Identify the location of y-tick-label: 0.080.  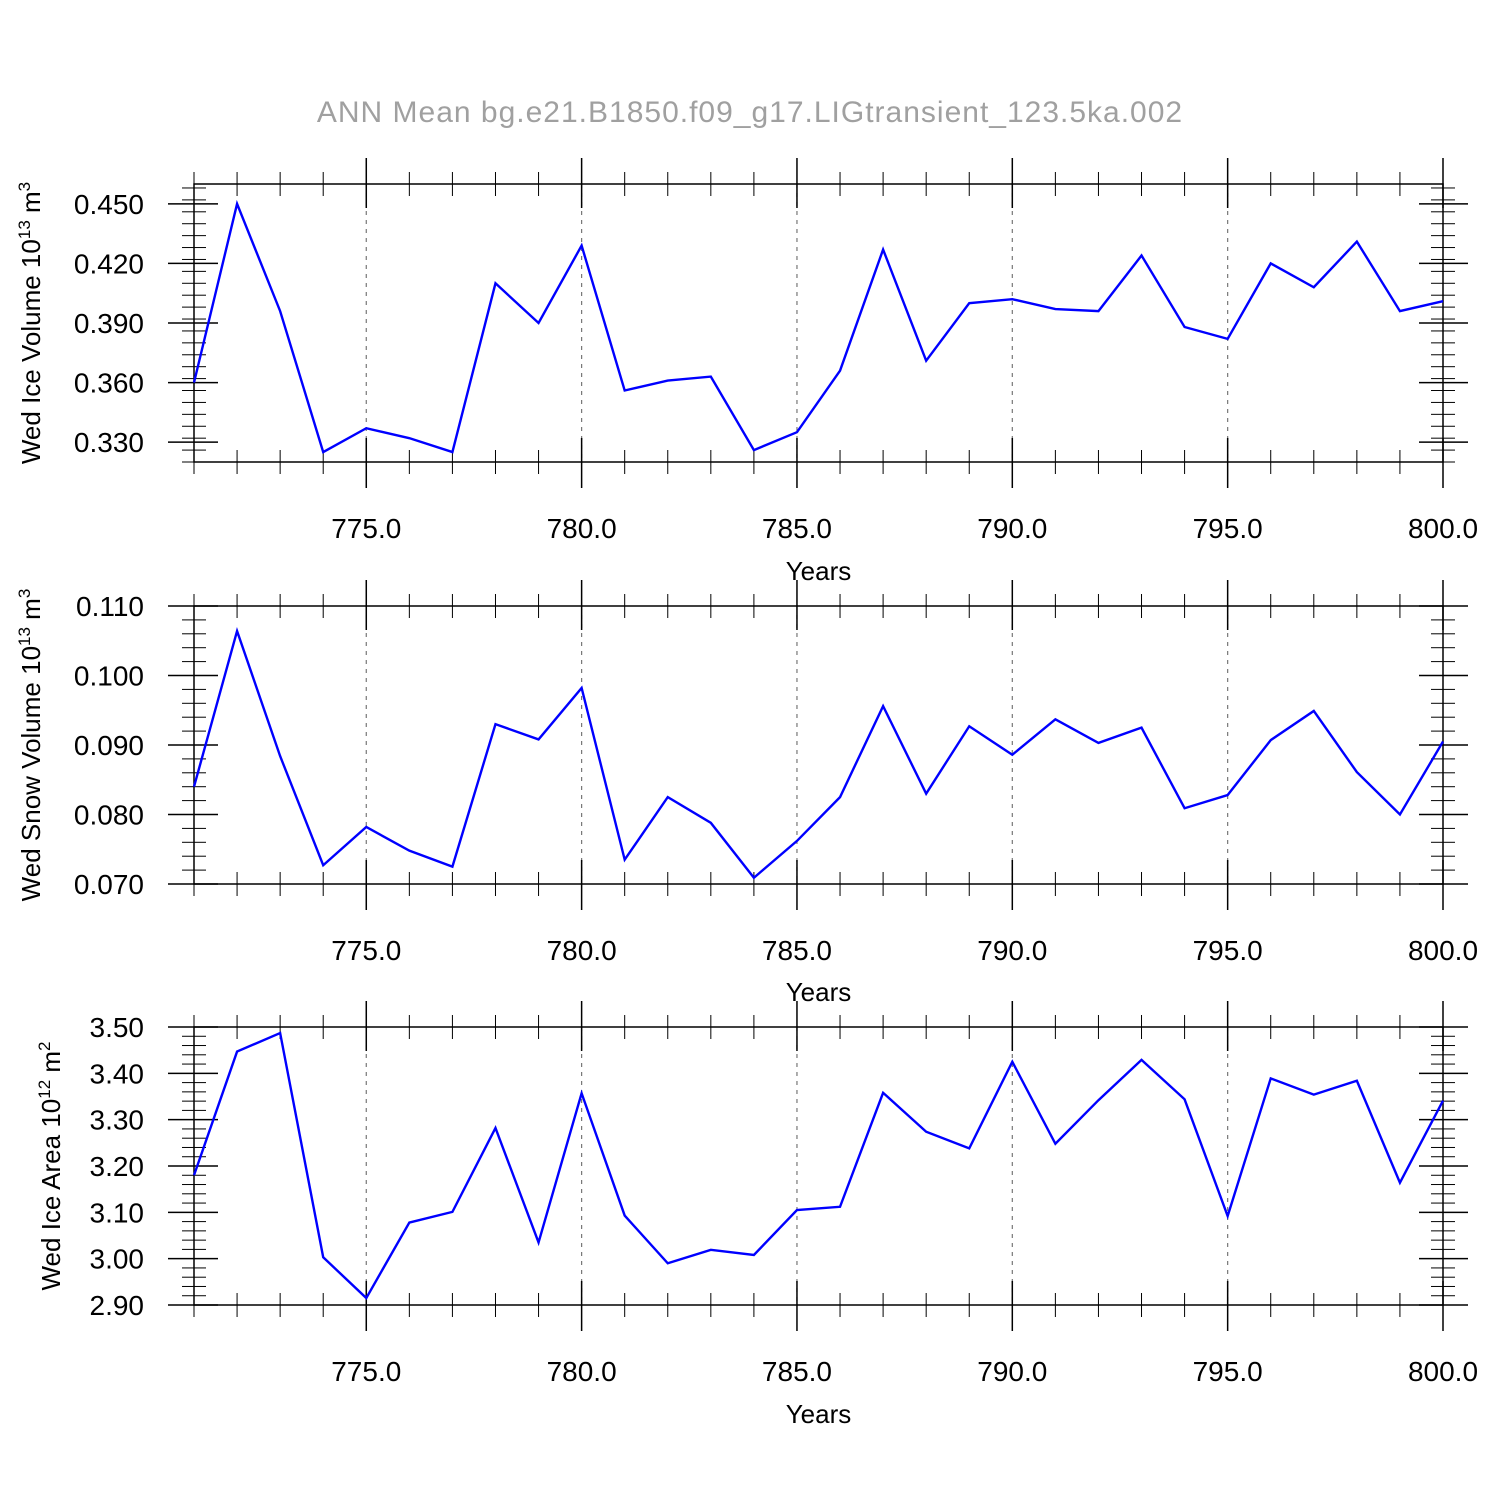
(109, 815).